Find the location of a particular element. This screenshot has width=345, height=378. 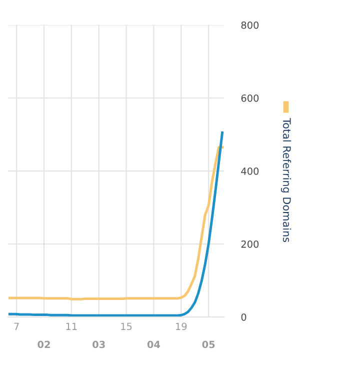

x-tick-label: 02 is located at coordinates (44, 344).